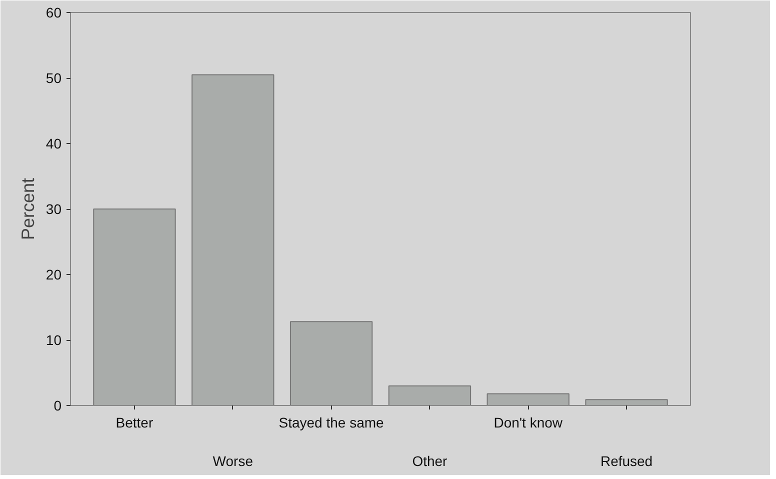  Describe the element at coordinates (54, 209) in the screenshot. I see `y-tick-label: 30` at that location.